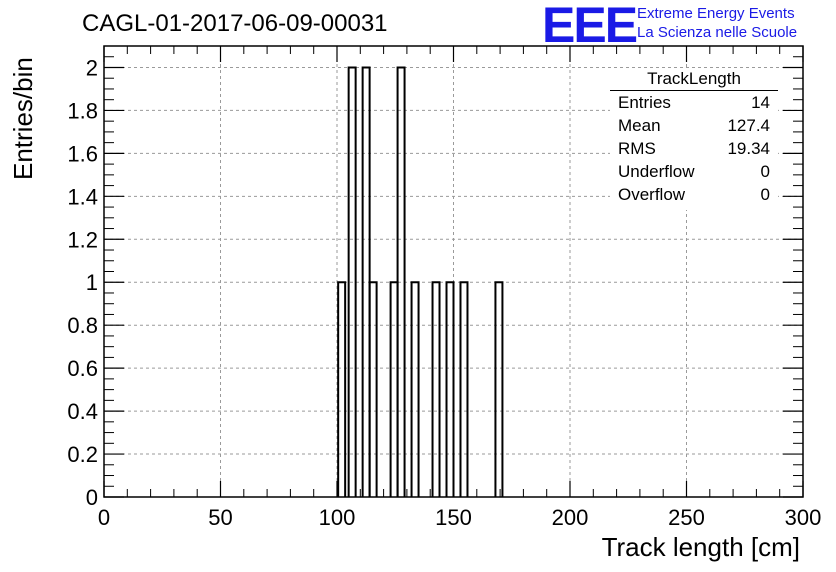 Image resolution: width=836 pixels, height=572 pixels. What do you see at coordinates (748, 148) in the screenshot?
I see `stats-value: 19.34` at bounding box center [748, 148].